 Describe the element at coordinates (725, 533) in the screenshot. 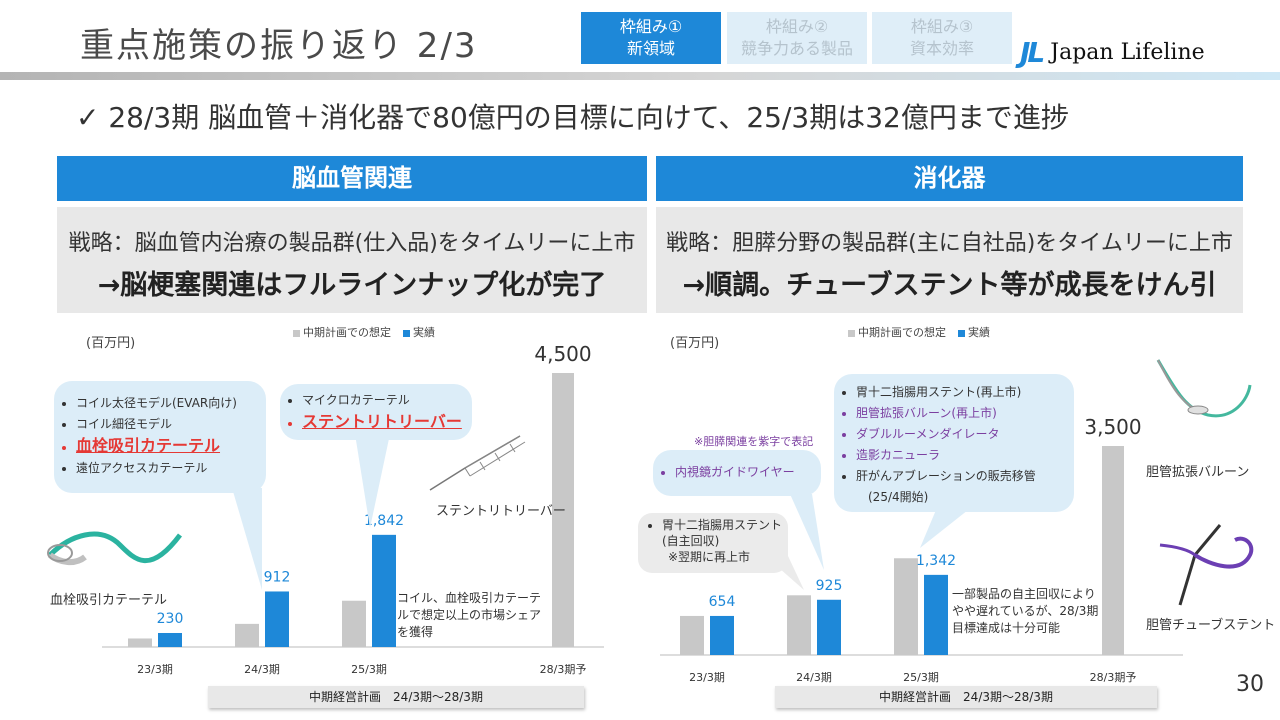

I see `bubble-item: 胃十二指腸用ステント(自主回収)` at that location.